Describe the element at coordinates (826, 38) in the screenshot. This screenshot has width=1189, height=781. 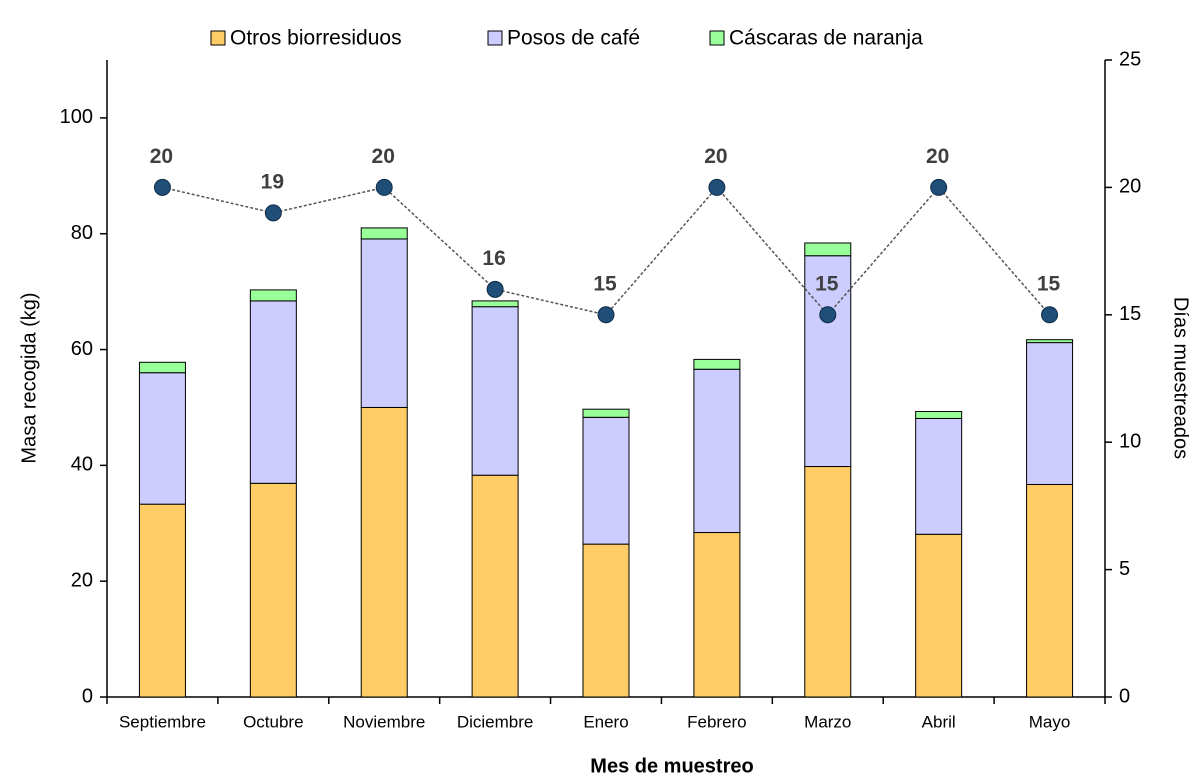
I see `legend-label: Cáscaras de naranja` at that location.